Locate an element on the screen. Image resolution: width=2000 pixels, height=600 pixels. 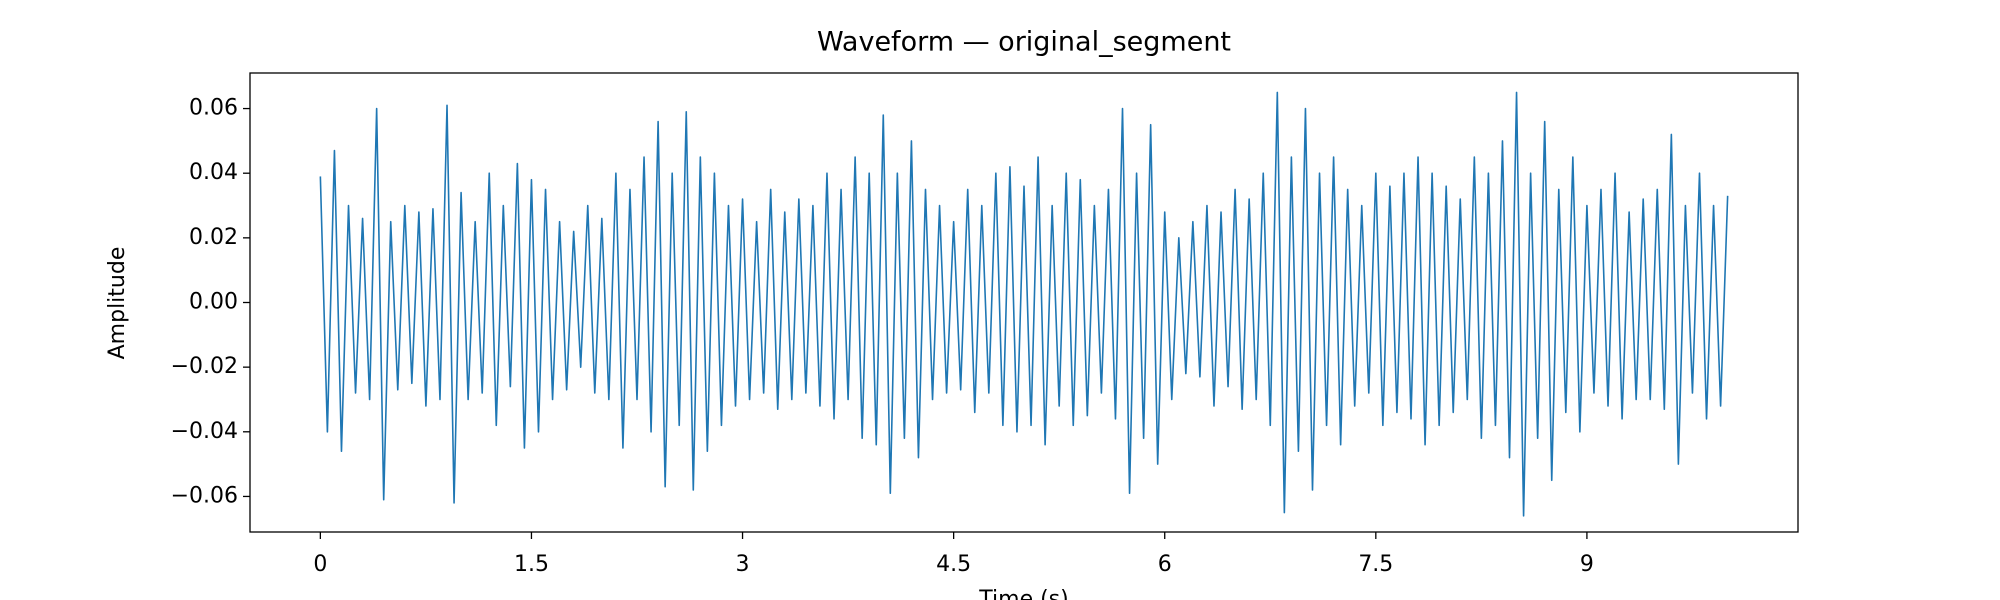
y-tick-label: 0.02 is located at coordinates (213, 237).